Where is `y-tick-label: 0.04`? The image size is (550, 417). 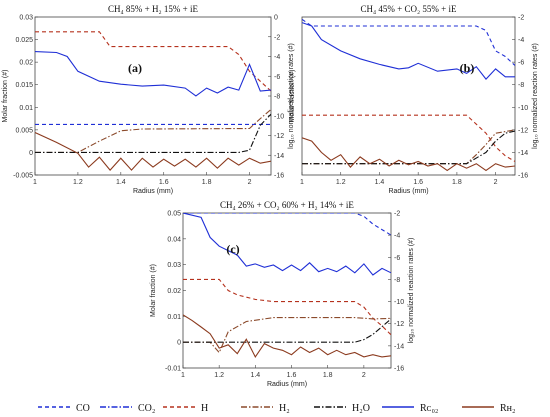 y-tick-label: 0.04 is located at coordinates (174, 239).